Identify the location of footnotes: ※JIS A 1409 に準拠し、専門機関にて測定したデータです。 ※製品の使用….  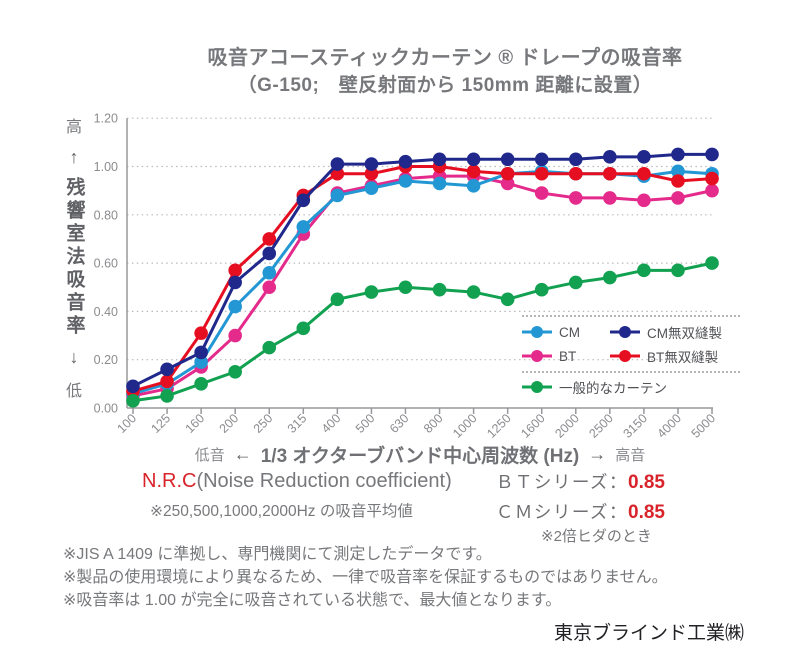
(365, 577).